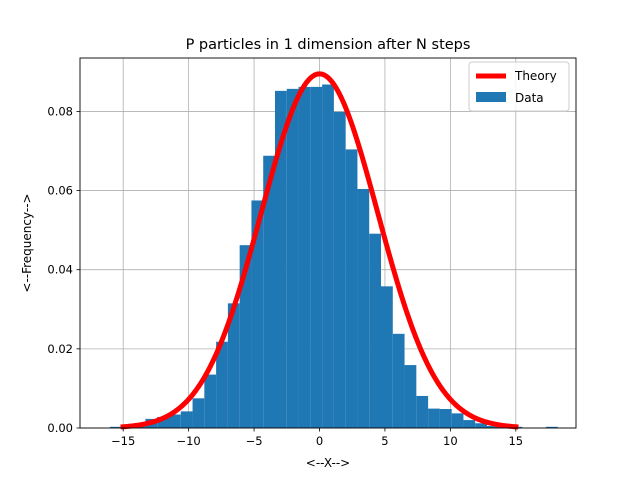 The width and height of the screenshot is (640, 480). Describe the element at coordinates (60, 428) in the screenshot. I see `y-tick-label: 0.00` at that location.